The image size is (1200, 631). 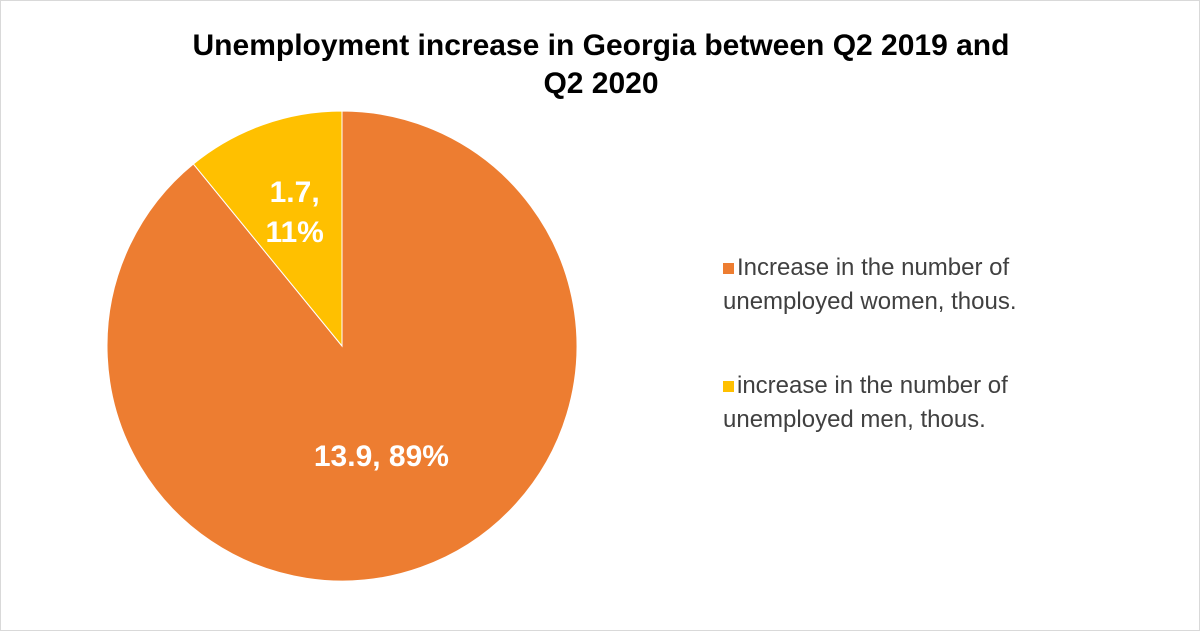 I want to click on data-label: 1.7, 11%, so click(x=294, y=213).